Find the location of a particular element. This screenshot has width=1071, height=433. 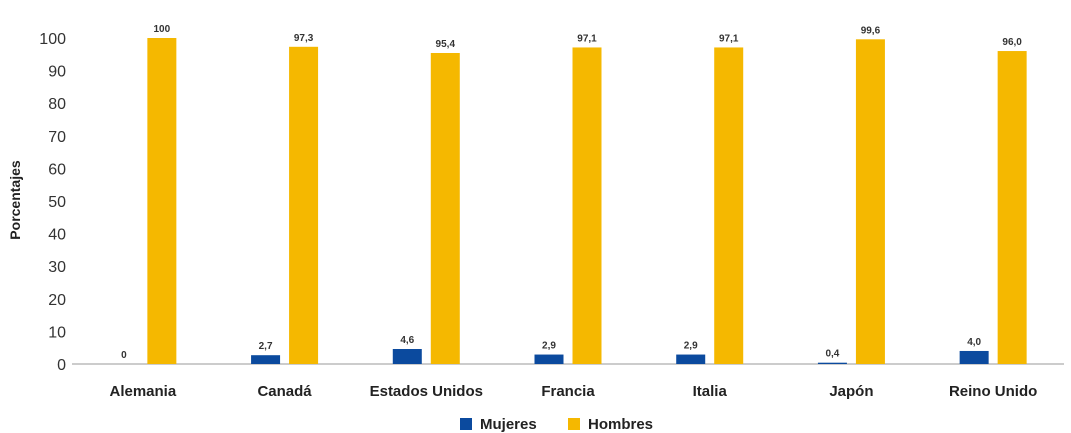

category-label: Italia is located at coordinates (710, 391).